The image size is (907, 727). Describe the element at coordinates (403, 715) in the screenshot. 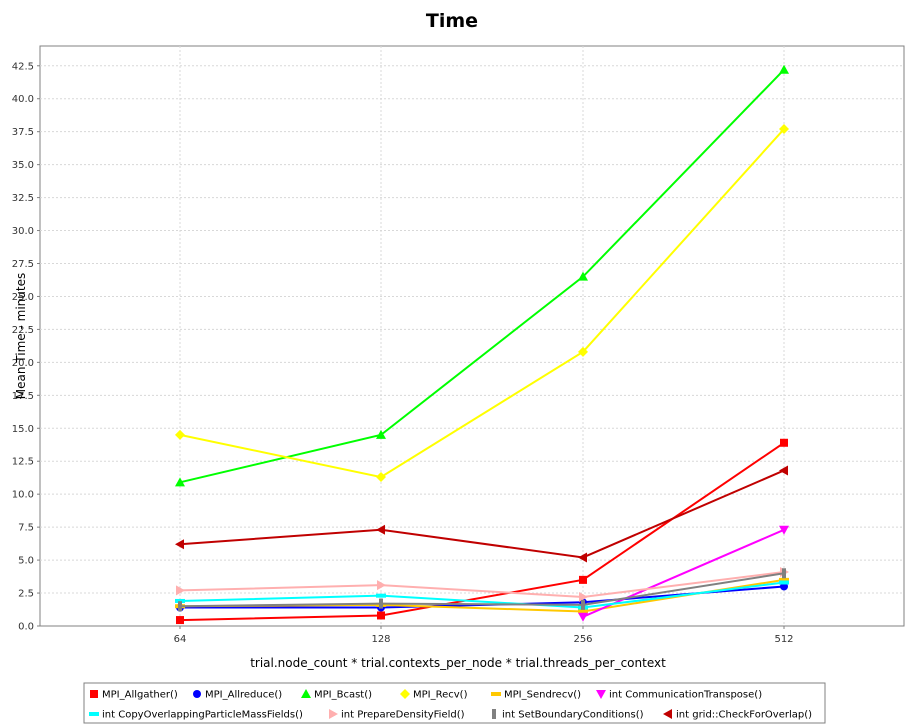

I see `legend-label: int PrepareDensityField()` at that location.